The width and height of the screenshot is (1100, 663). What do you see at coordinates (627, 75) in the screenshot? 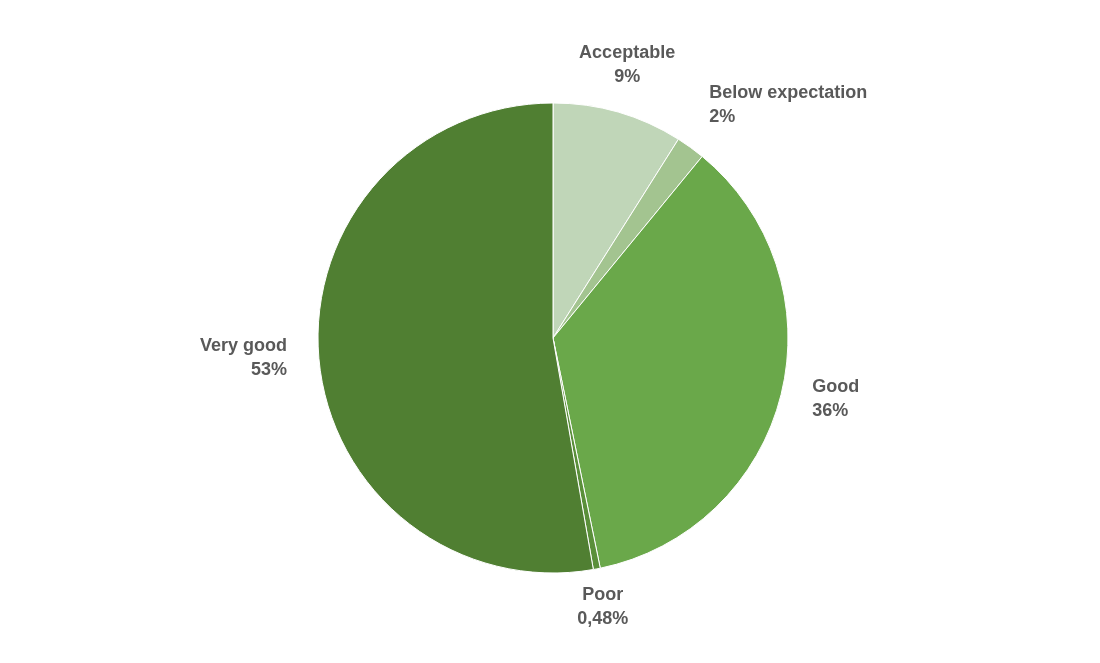
I see `data-label: 9%` at bounding box center [627, 75].